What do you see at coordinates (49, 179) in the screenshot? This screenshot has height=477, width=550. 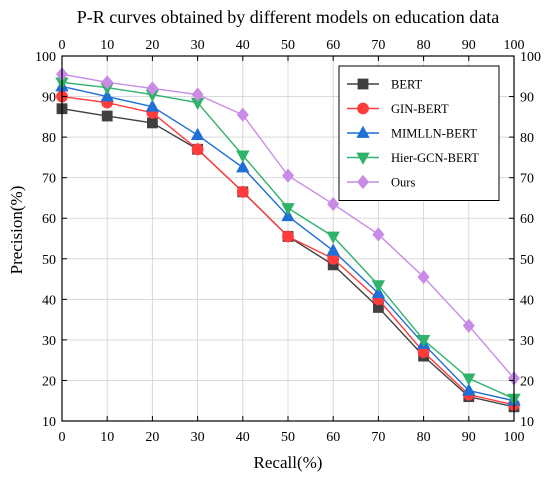 I see `y-tick-label: 70` at bounding box center [49, 179].